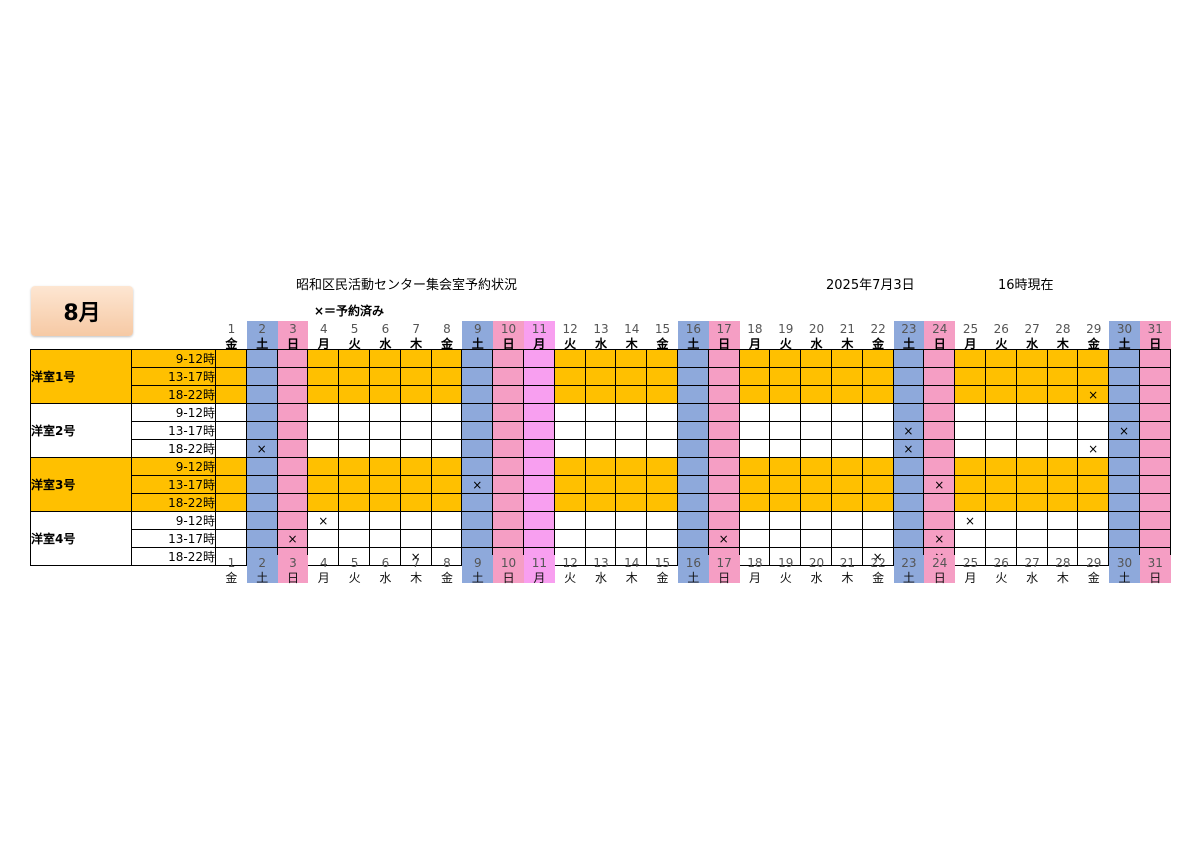  I want to click on day-number: 11, so click(539, 329).